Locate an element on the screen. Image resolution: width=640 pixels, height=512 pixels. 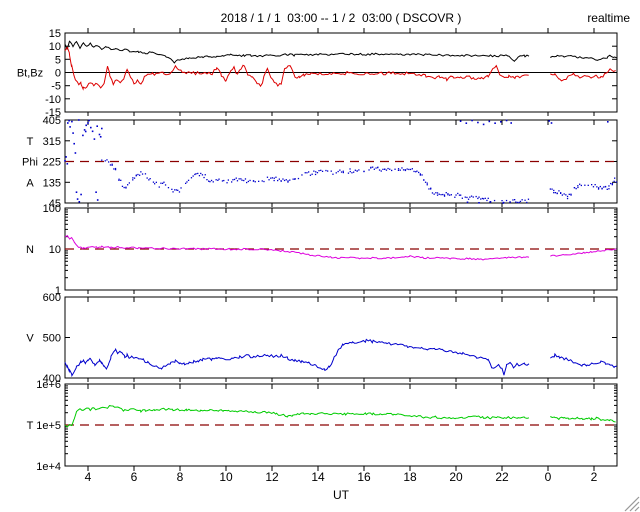
y-tick-label-density: 100 is located at coordinates (52, 209).